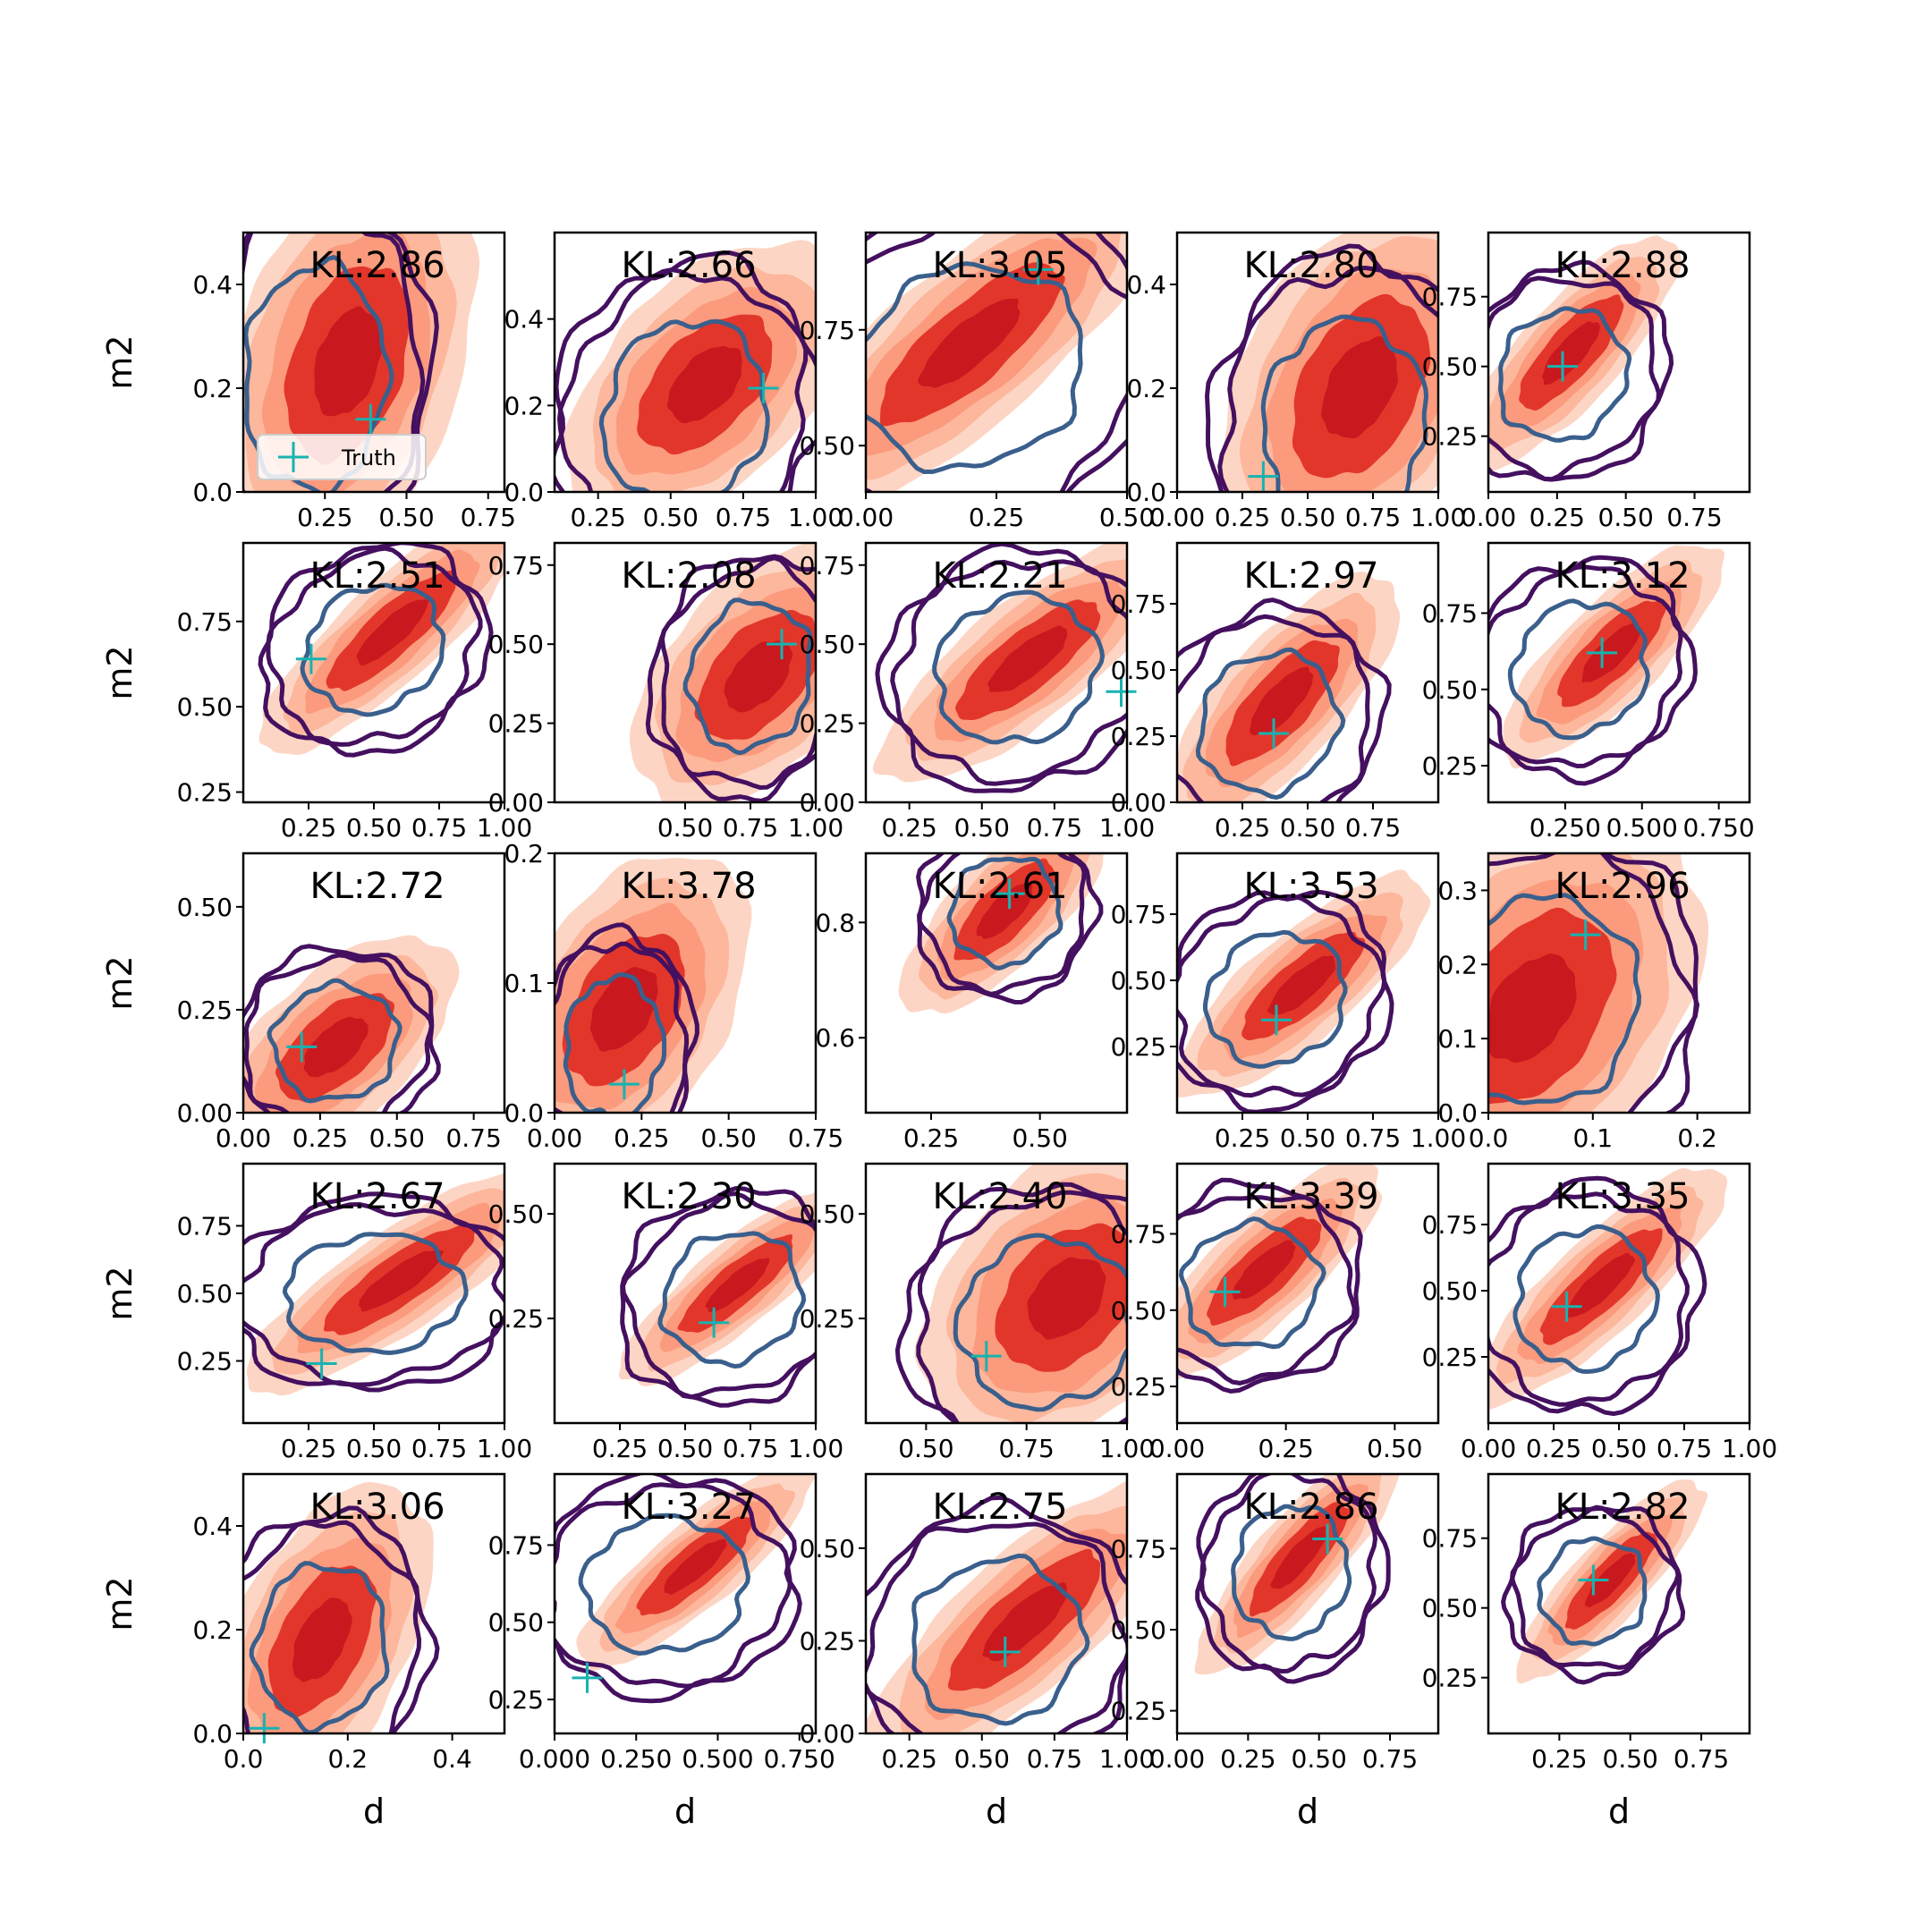 This screenshot has width=1932, height=1932. What do you see at coordinates (1310, 1196) in the screenshot?
I see `panel-title: KL:3.39` at bounding box center [1310, 1196].